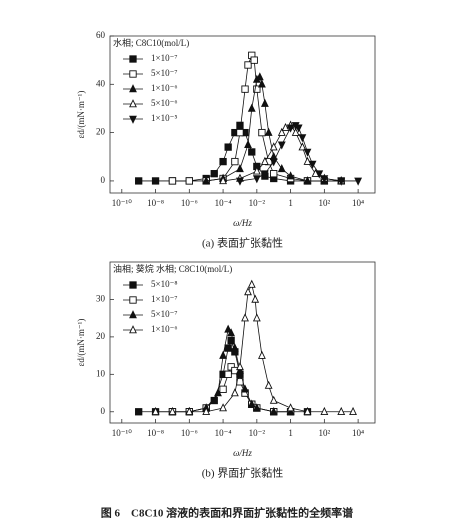 This screenshot has height=528, width=455. What do you see at coordinates (164, 58) in the screenshot?
I see `legend-label: 1×10⁻⁷` at bounding box center [164, 58].